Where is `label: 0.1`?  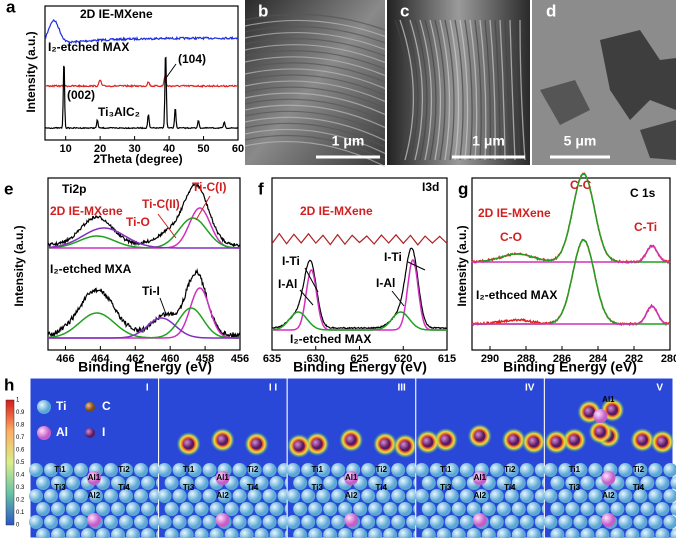
label: 0.1 is located at coordinates (20, 513).